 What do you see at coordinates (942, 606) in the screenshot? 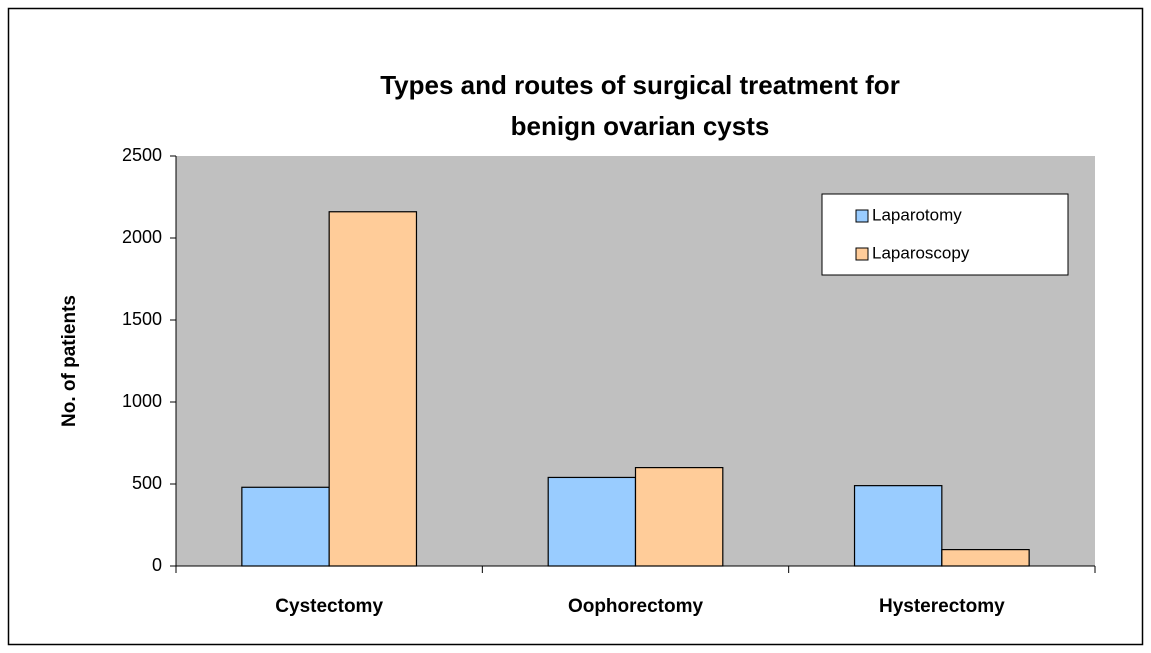
I see `x-tick-label: Hysterectomy` at bounding box center [942, 606].